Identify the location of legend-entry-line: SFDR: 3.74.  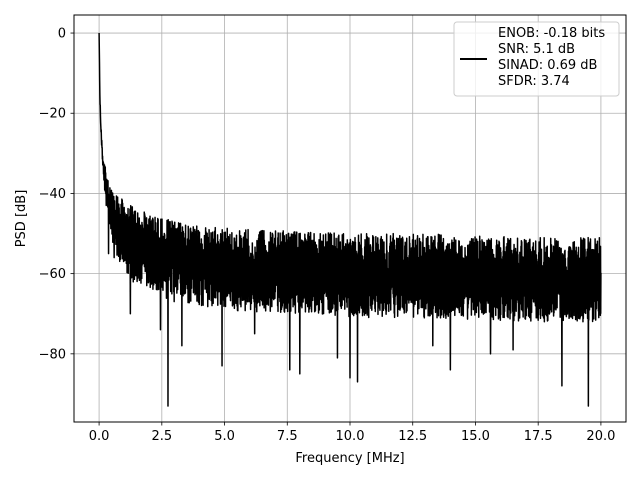
(534, 81).